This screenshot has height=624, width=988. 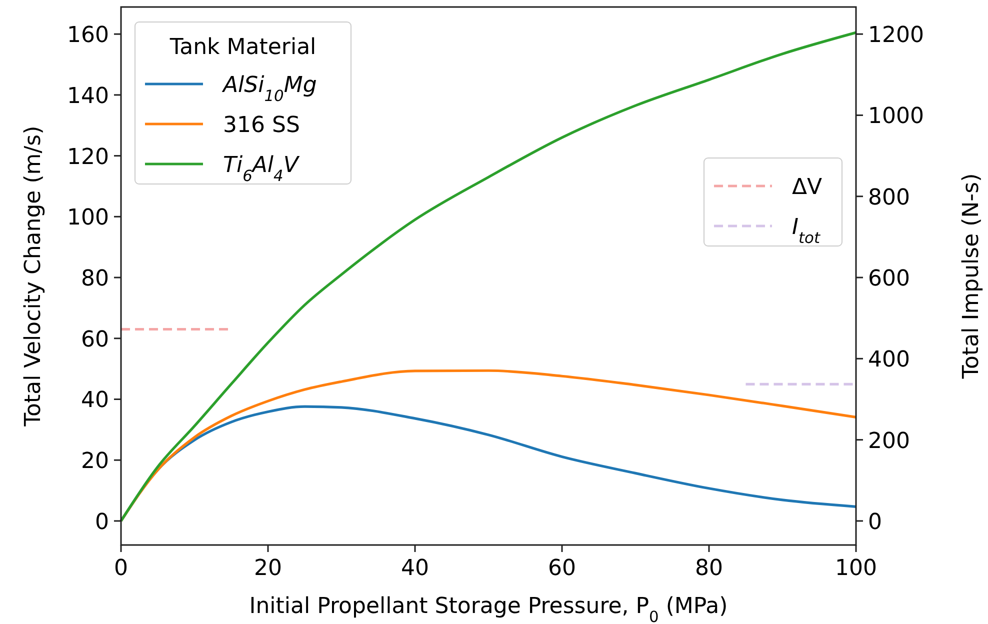 I want to click on legend-title: Tank Material, so click(x=242, y=47).